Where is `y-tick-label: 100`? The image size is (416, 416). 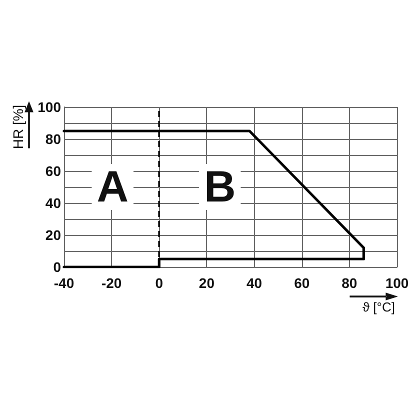 y-tick-label: 100 is located at coordinates (50, 107).